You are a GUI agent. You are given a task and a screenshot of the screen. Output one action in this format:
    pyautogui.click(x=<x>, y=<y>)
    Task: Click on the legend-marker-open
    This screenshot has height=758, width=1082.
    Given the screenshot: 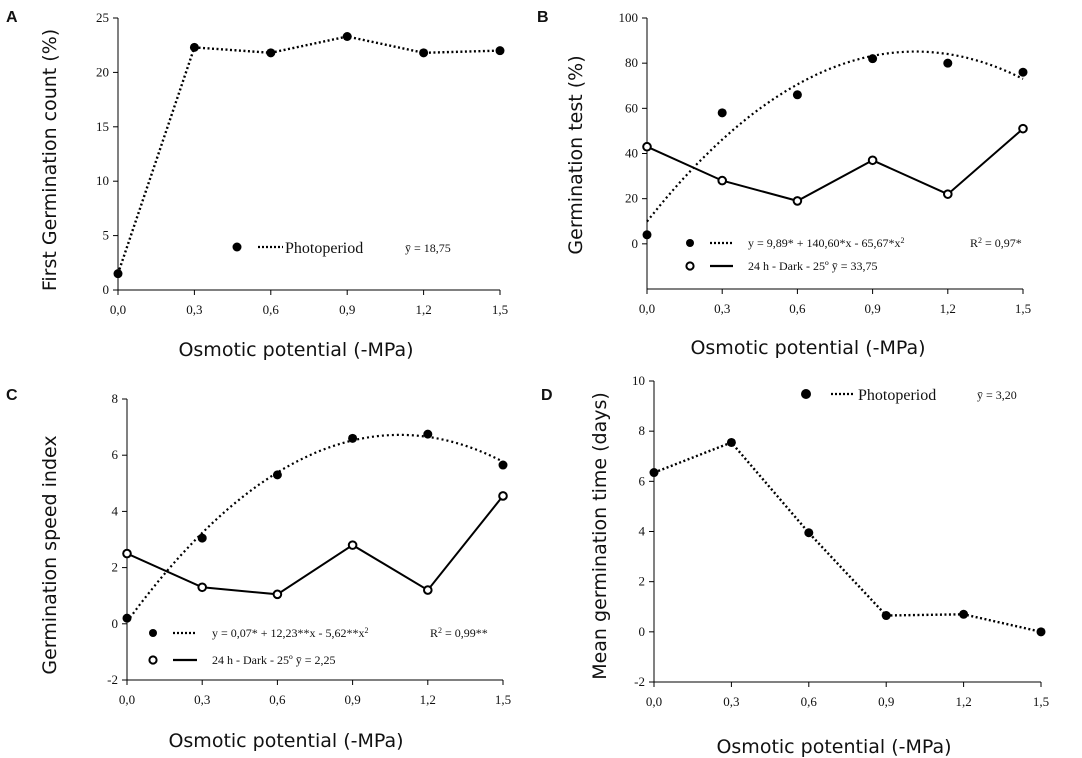 What is the action you would take?
    pyautogui.click(x=153, y=660)
    